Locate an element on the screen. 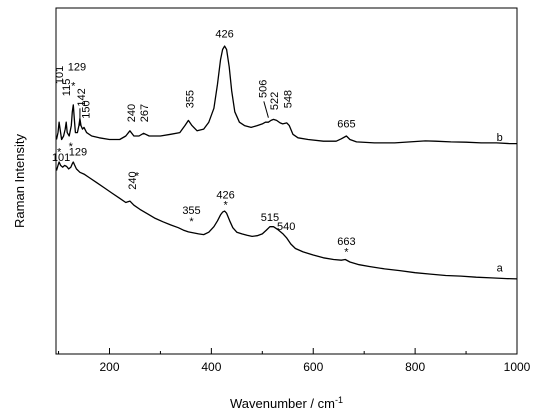 This screenshot has width=550, height=418. peak-label: 142 is located at coordinates (82, 97).